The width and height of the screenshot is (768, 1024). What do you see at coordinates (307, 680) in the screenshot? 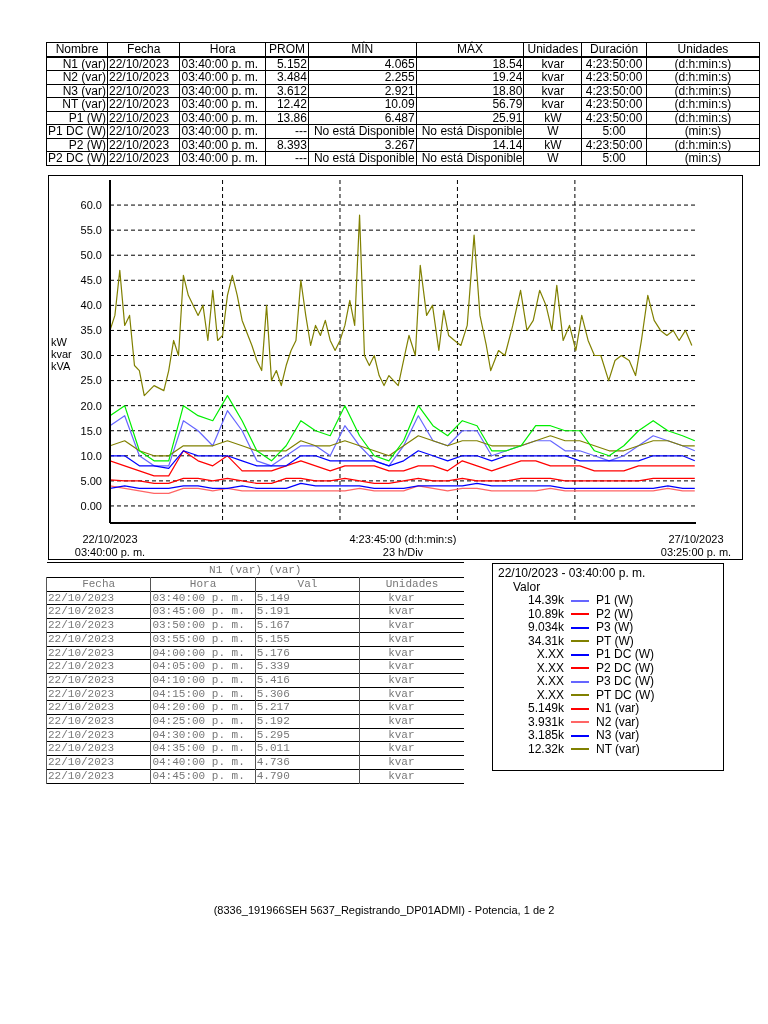
I see `text: 5.416` at bounding box center [307, 680].